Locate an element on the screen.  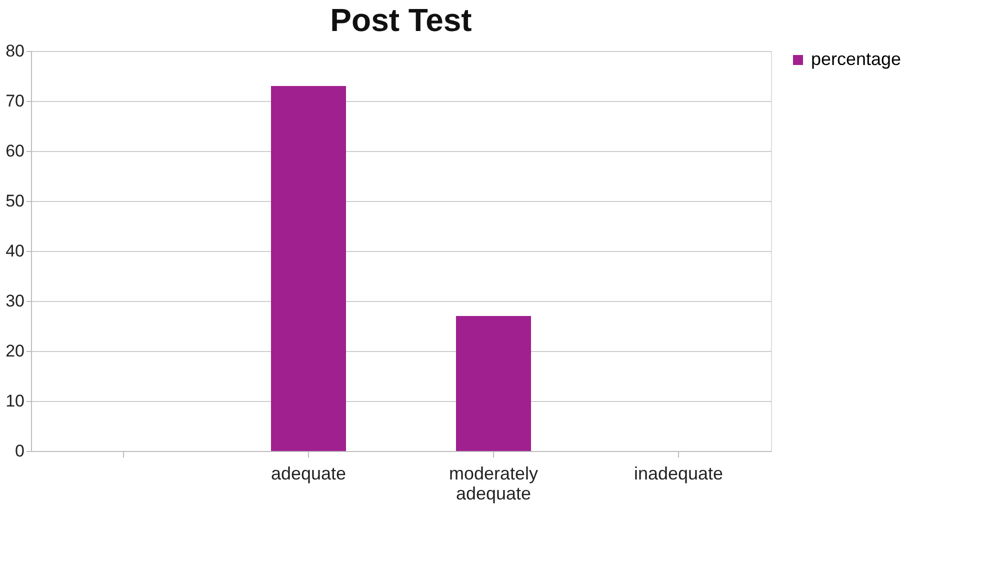
y-tick-label: 70 is located at coordinates (15, 101).